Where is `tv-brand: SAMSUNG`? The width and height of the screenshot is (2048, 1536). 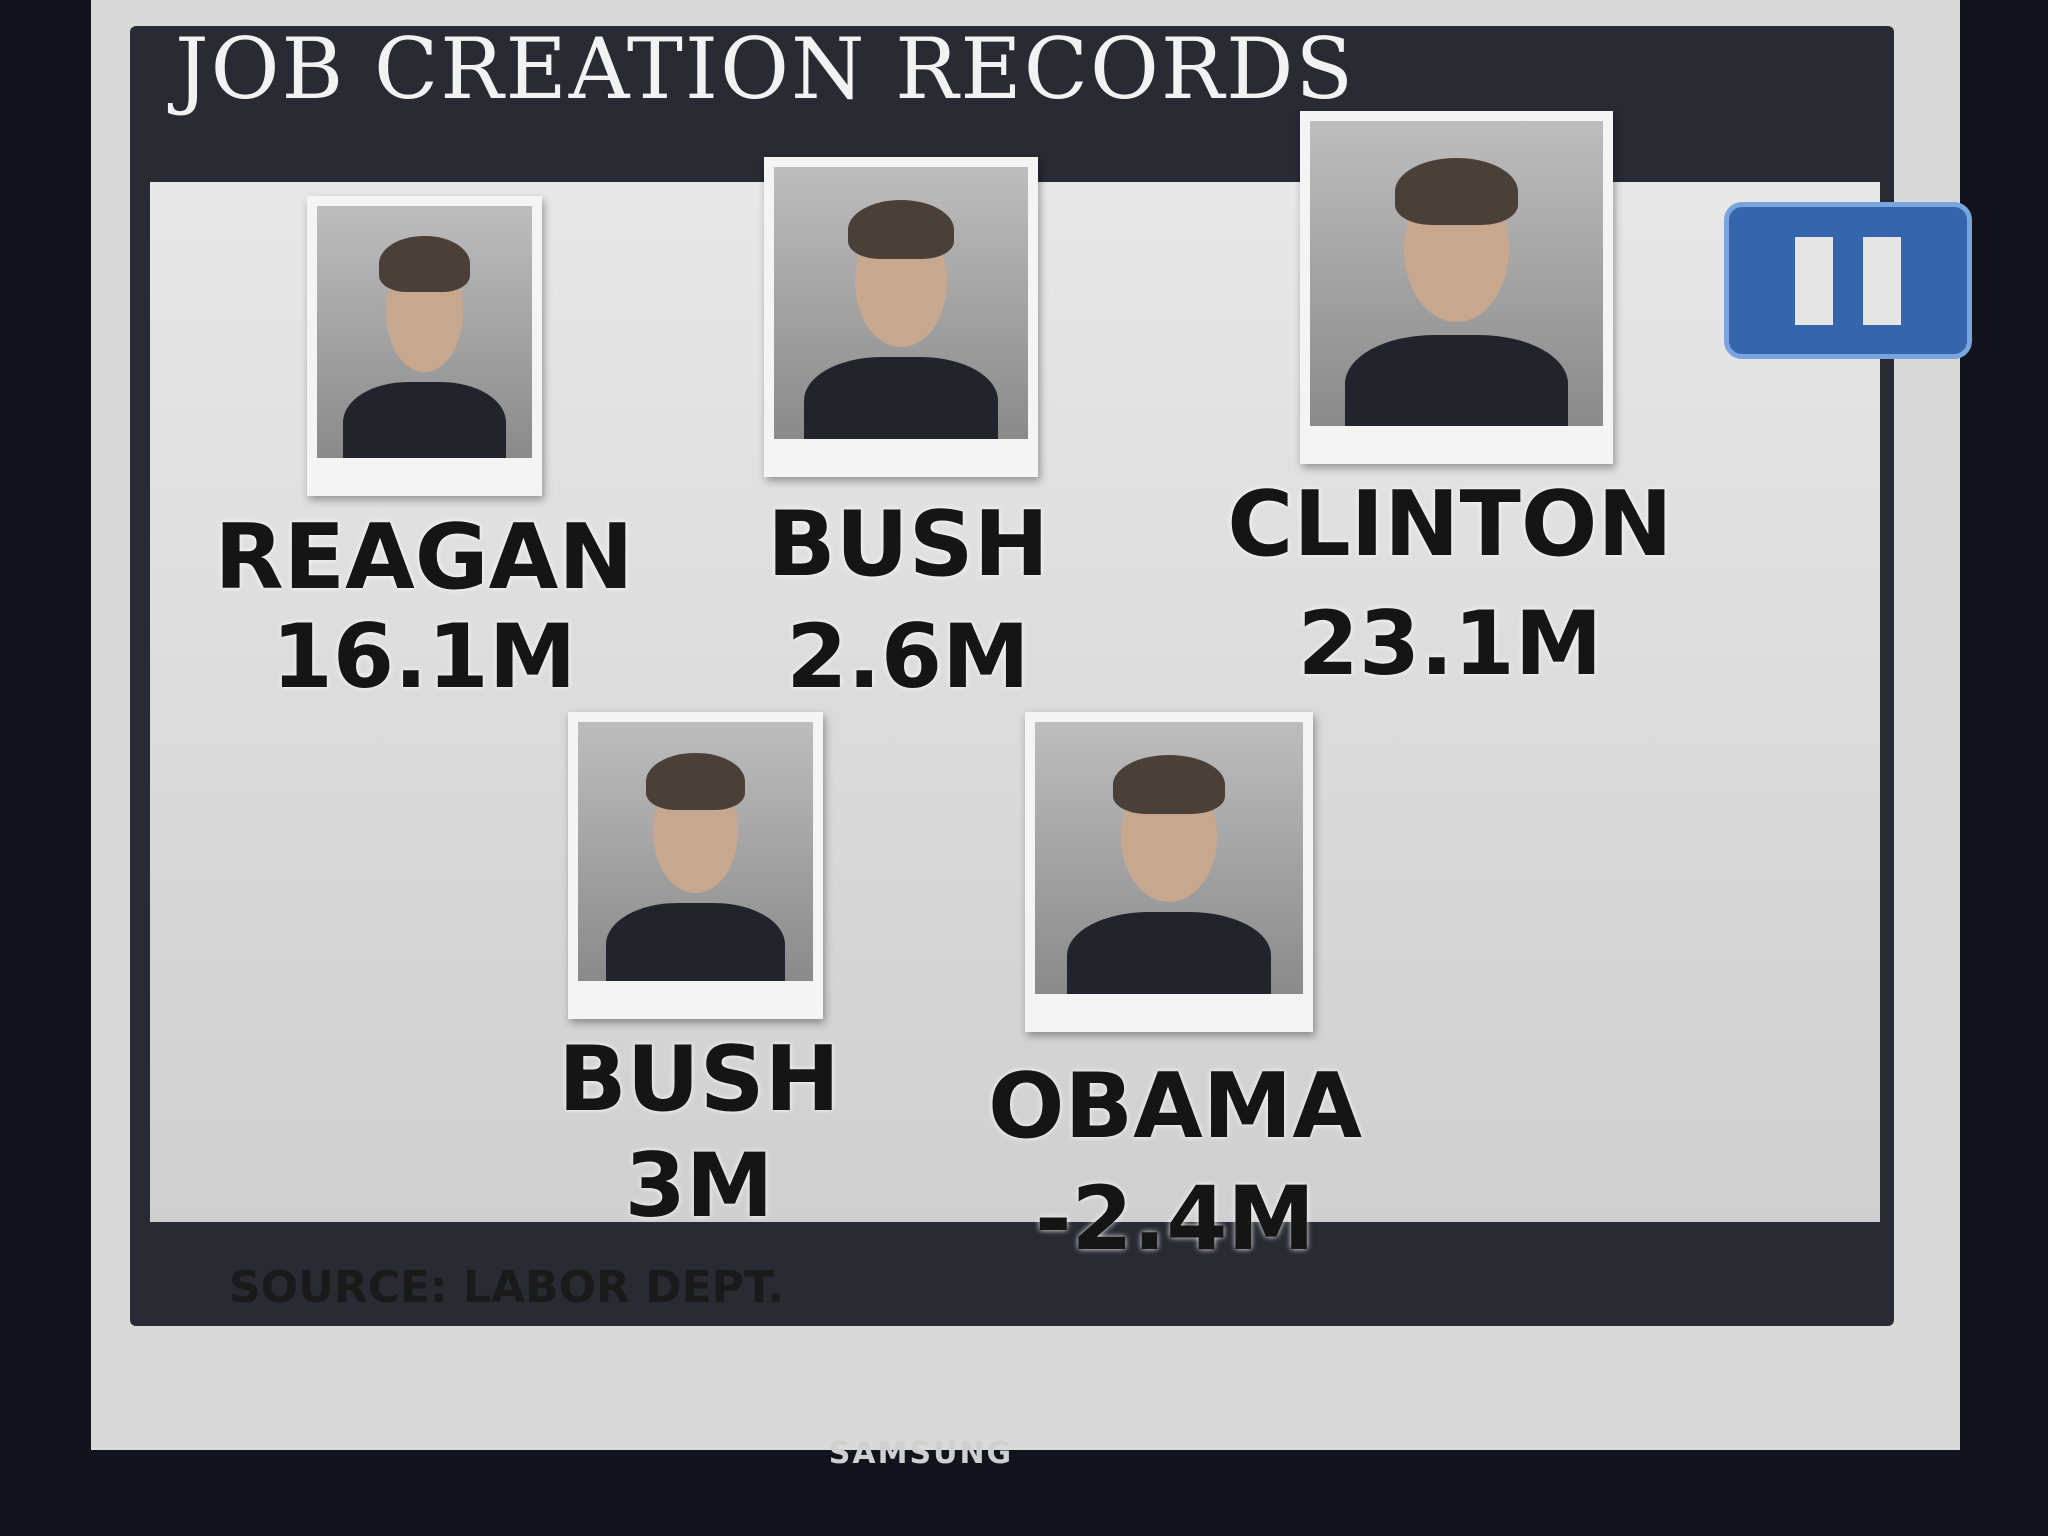 tv-brand: SAMSUNG is located at coordinates (921, 1453).